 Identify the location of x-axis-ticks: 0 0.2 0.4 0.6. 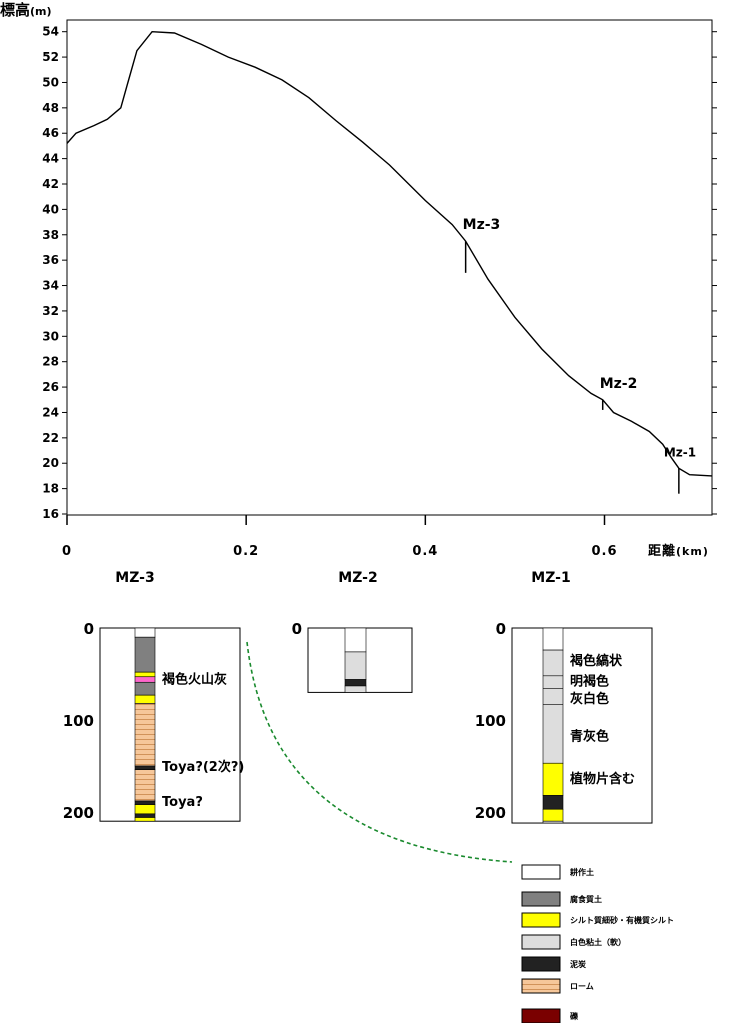
(339, 537).